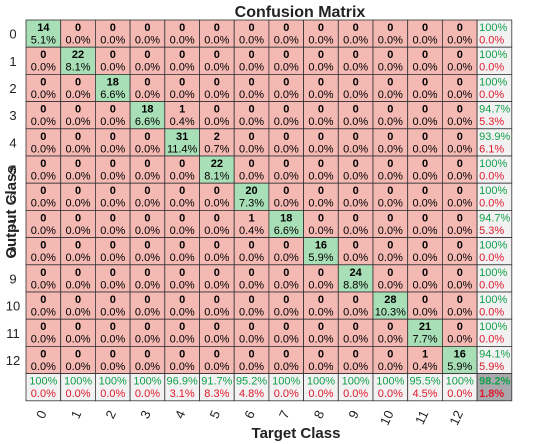 The width and height of the screenshot is (550, 444). Describe the element at coordinates (296, 433) in the screenshot. I see `x-axis-label: Target Class` at that location.